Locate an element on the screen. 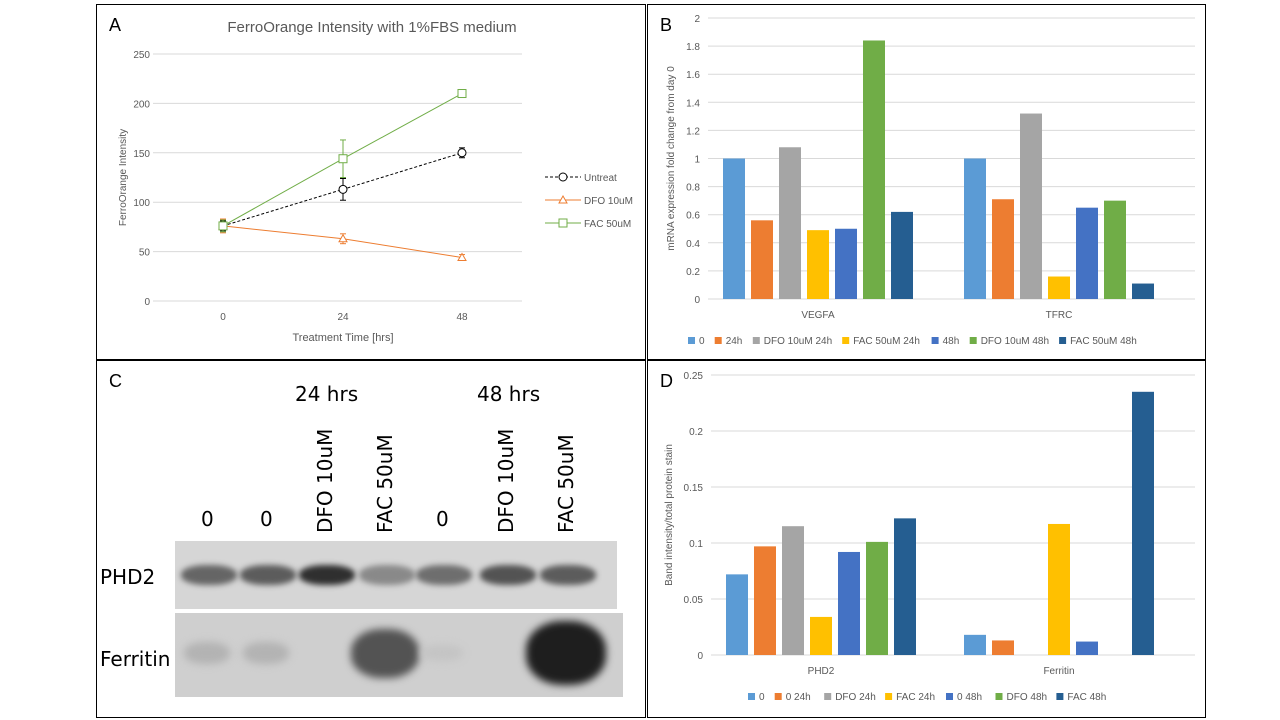 The height and width of the screenshot is (720, 1280). y-tick-label: 1 is located at coordinates (697, 160).